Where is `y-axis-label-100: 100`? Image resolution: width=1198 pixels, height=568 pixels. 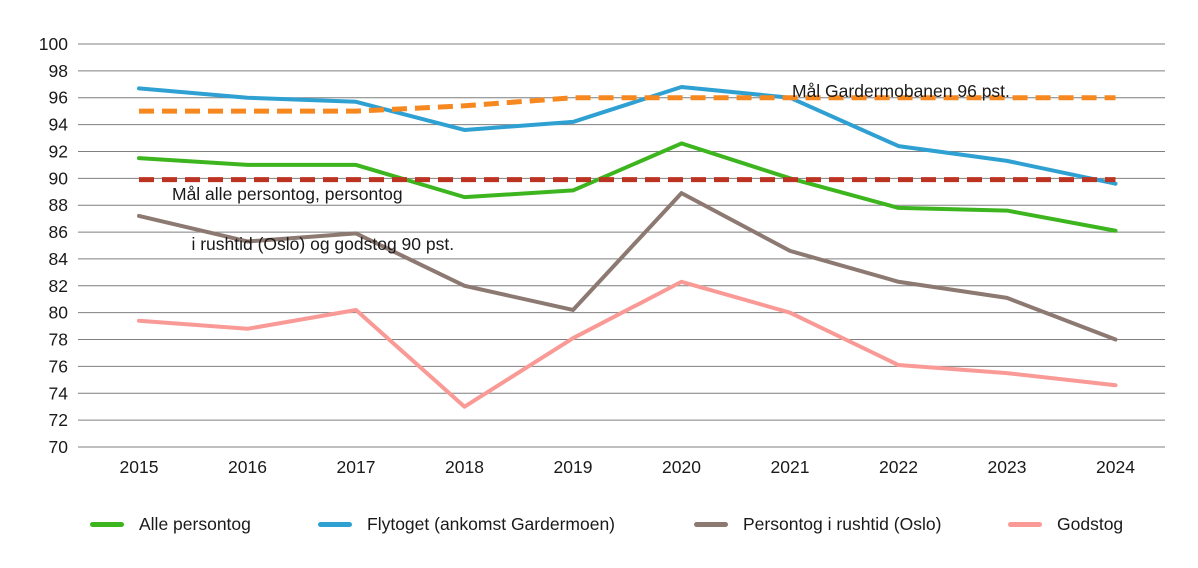 y-axis-label-100: 100 is located at coordinates (53, 44).